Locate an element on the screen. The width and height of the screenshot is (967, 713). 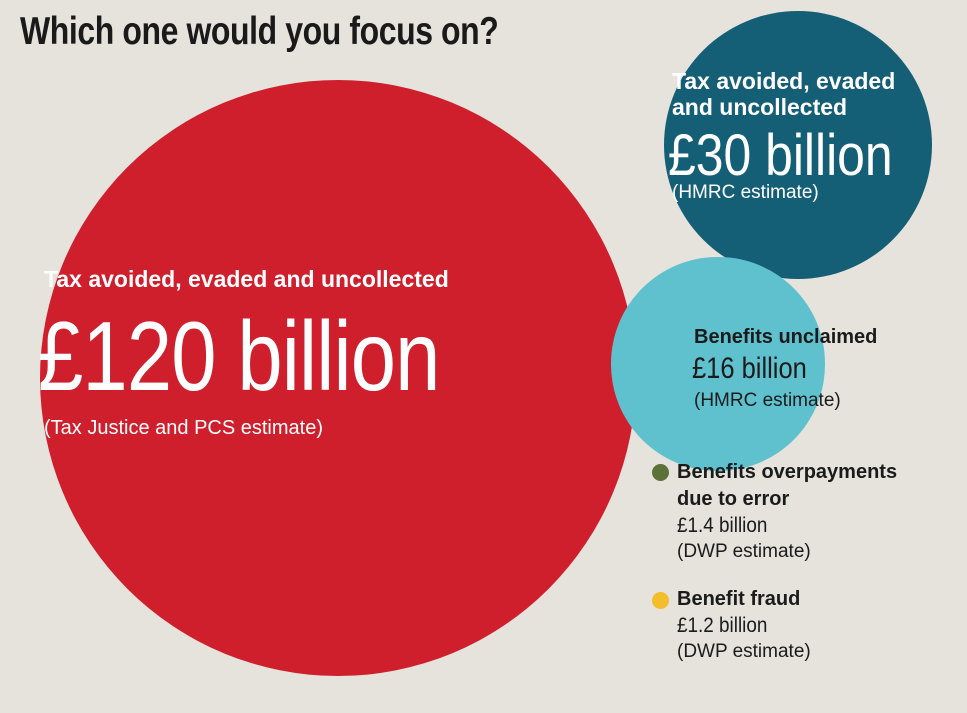
benefit-fraud-source: (DWP estimate) is located at coordinates (744, 651).